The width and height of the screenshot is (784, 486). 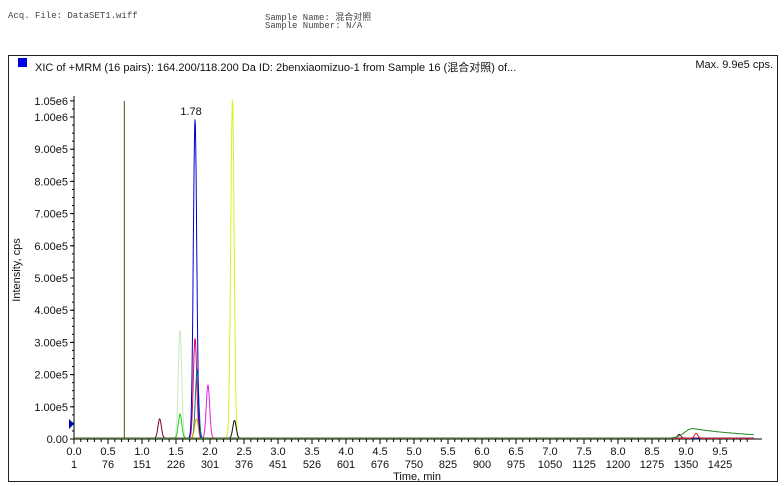 I want to click on x-scan-label: 376, so click(x=244, y=465).